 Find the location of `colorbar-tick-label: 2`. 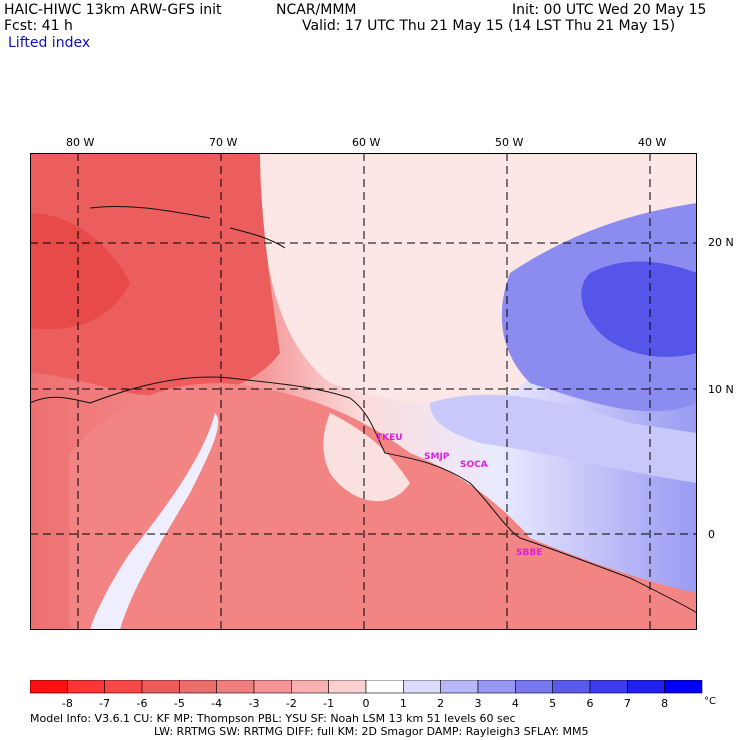

colorbar-tick-label: 2 is located at coordinates (440, 703).